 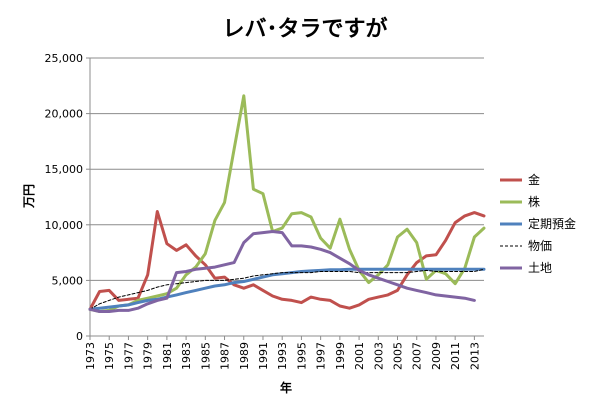 What do you see at coordinates (79, 336) in the screenshot?
I see `y-tick-label: 0` at bounding box center [79, 336].